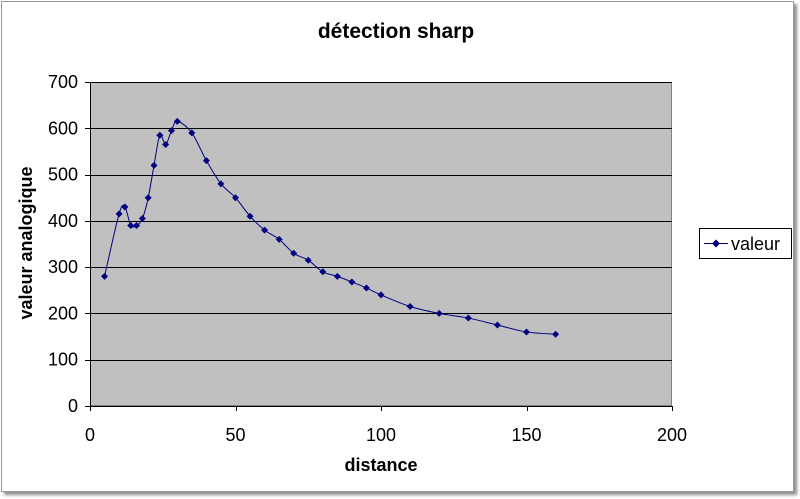  Describe the element at coordinates (672, 435) in the screenshot. I see `x-tick-label: 200` at that location.